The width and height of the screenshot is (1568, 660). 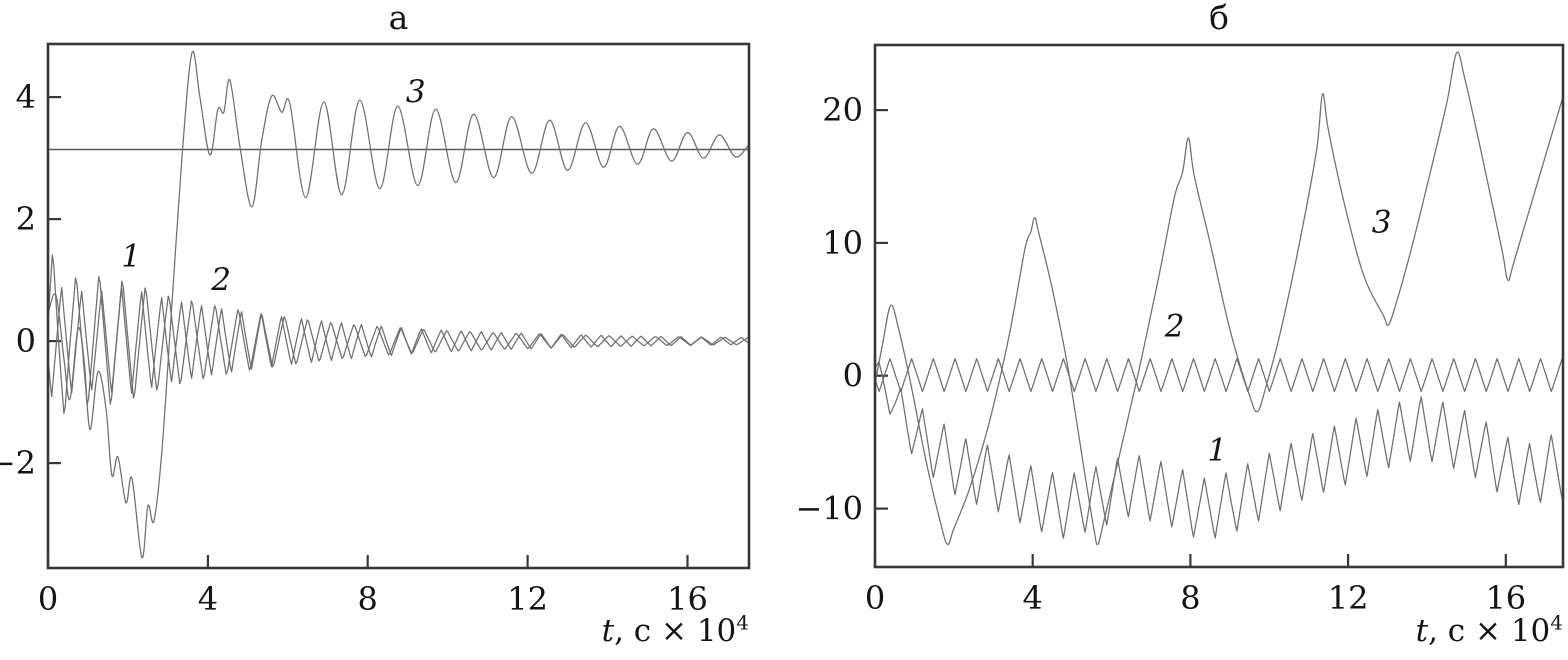 What do you see at coordinates (1219, 18) in the screenshot?
I see `panel-b-title: б` at bounding box center [1219, 18].